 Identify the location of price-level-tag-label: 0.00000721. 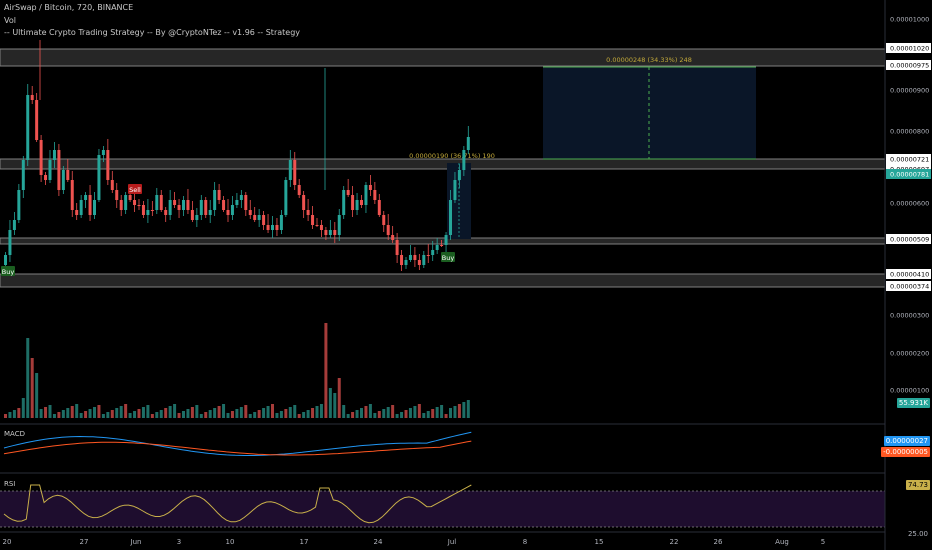
(909, 160).